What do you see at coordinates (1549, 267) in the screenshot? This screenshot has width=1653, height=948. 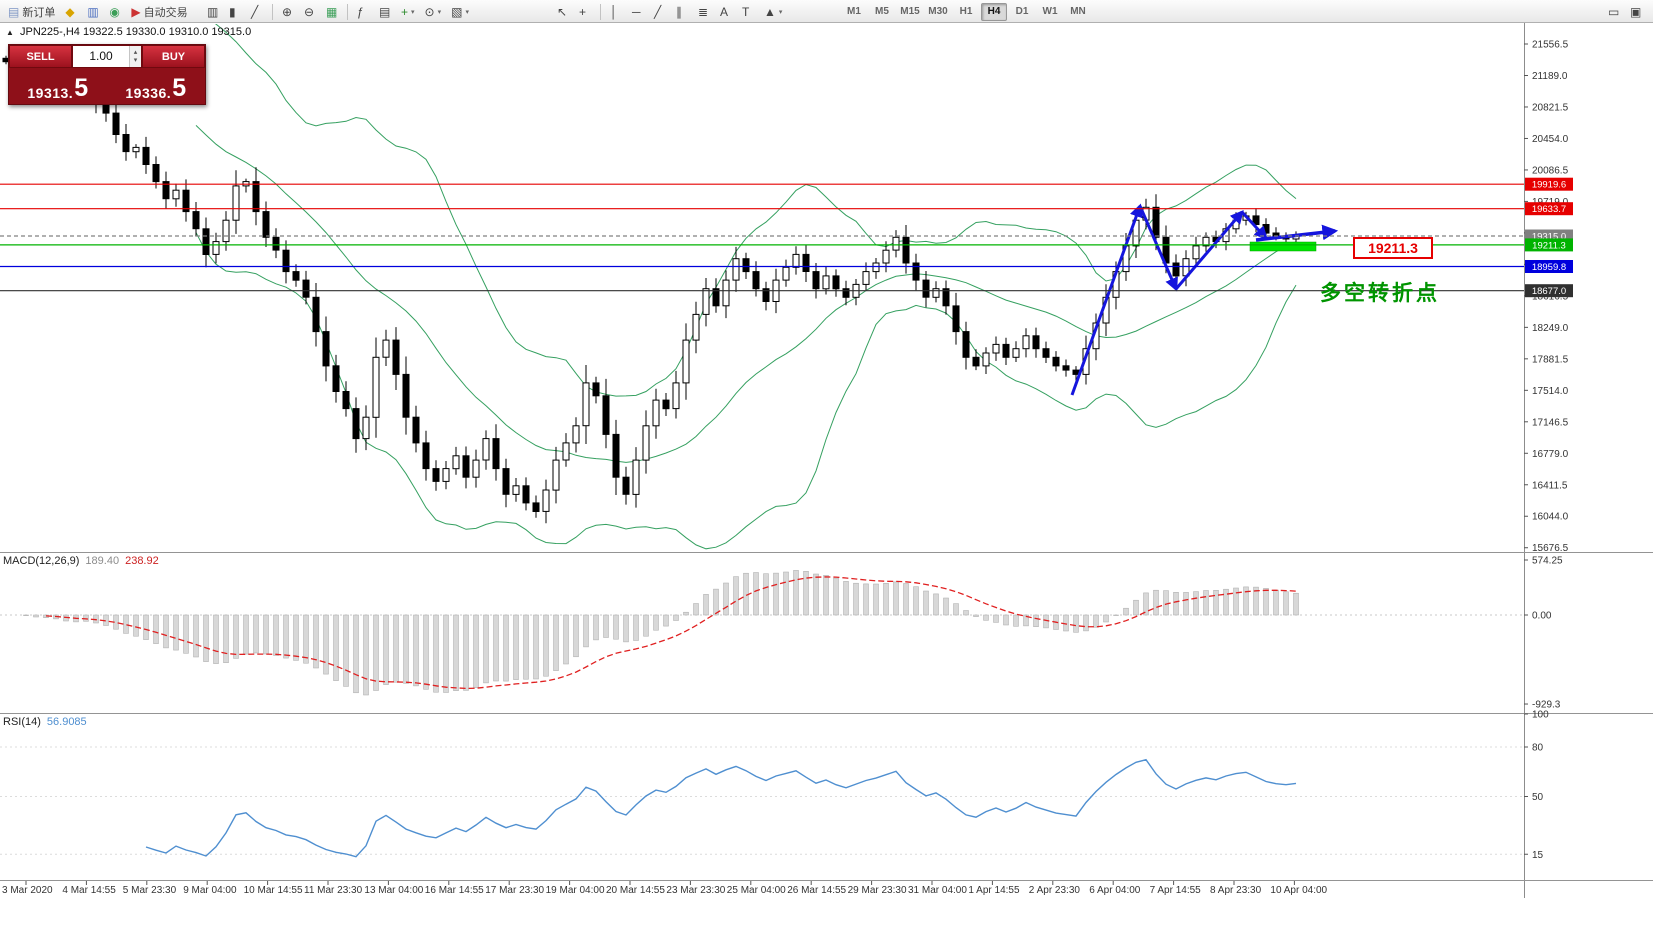 I see `svg-text: 18959.8` at bounding box center [1549, 267].